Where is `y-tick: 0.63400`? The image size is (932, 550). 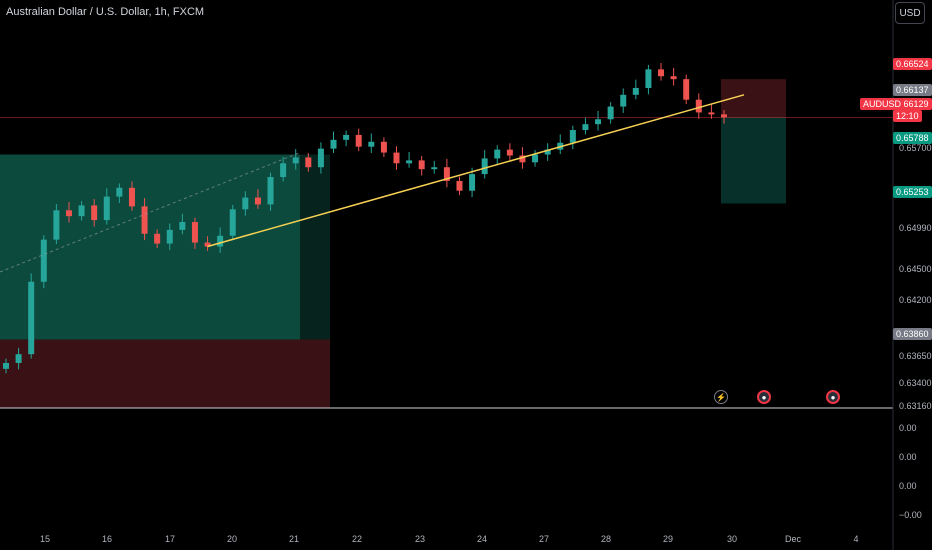 y-tick: 0.63400 is located at coordinates (915, 383).